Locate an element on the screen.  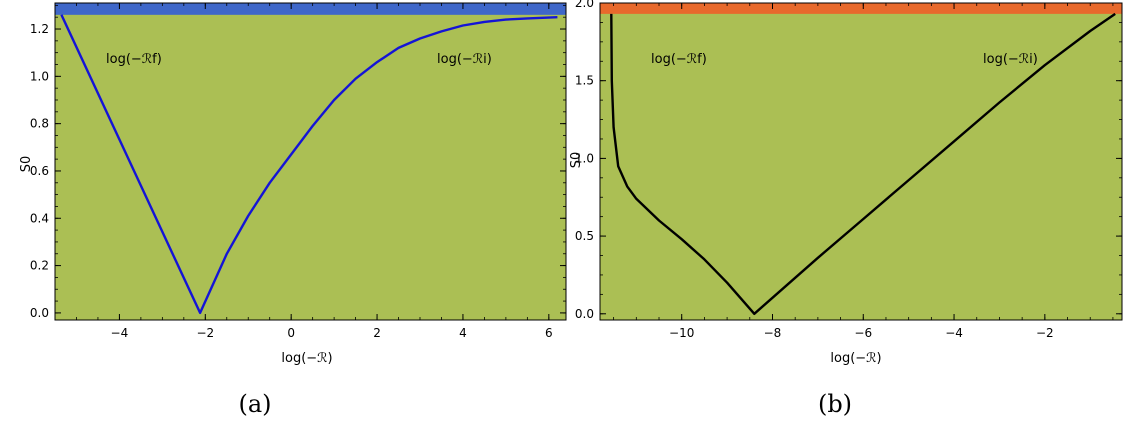
x-tick-label: −10 is located at coordinates (681, 333).